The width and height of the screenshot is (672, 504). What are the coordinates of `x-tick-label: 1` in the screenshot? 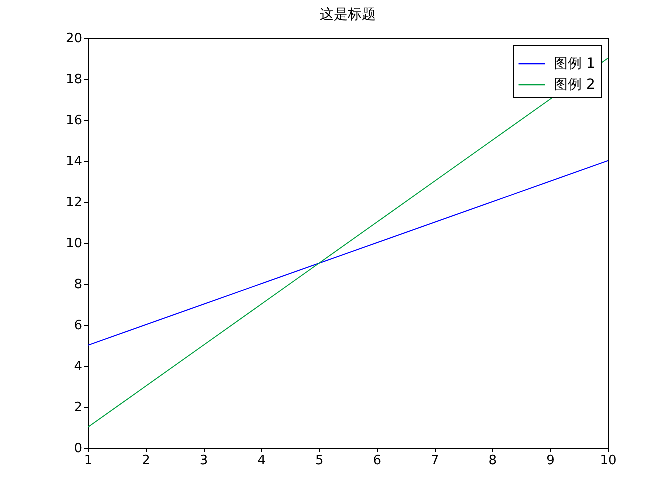 It's located at (88, 461).